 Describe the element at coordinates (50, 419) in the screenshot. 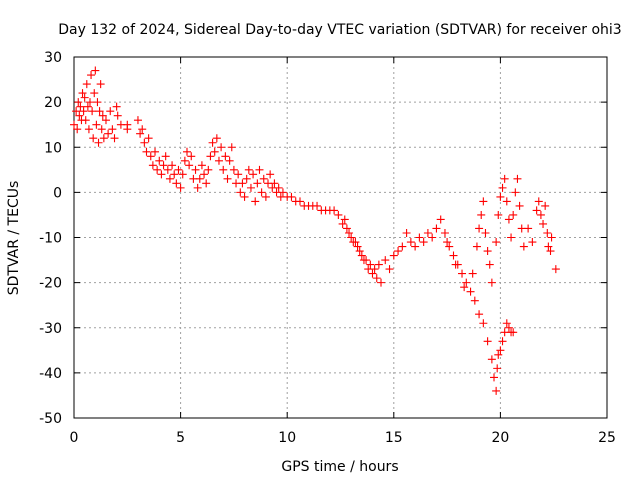

I see `y-tick-label: -50` at that location.